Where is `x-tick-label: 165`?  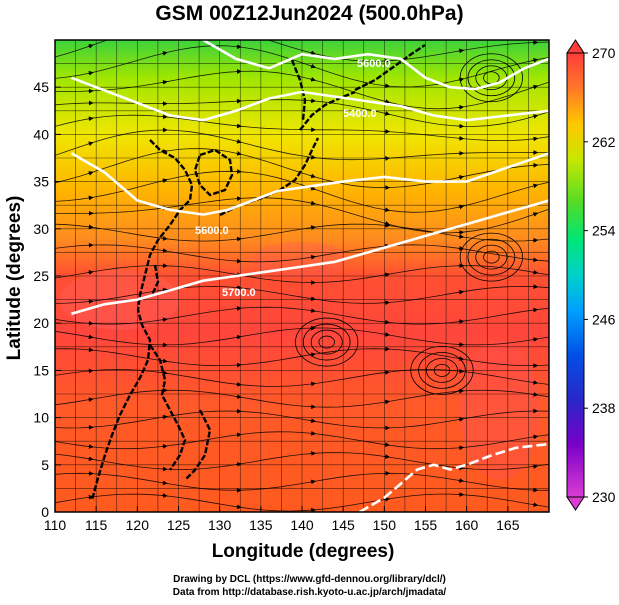
x-tick-label: 165 is located at coordinates (508, 525).